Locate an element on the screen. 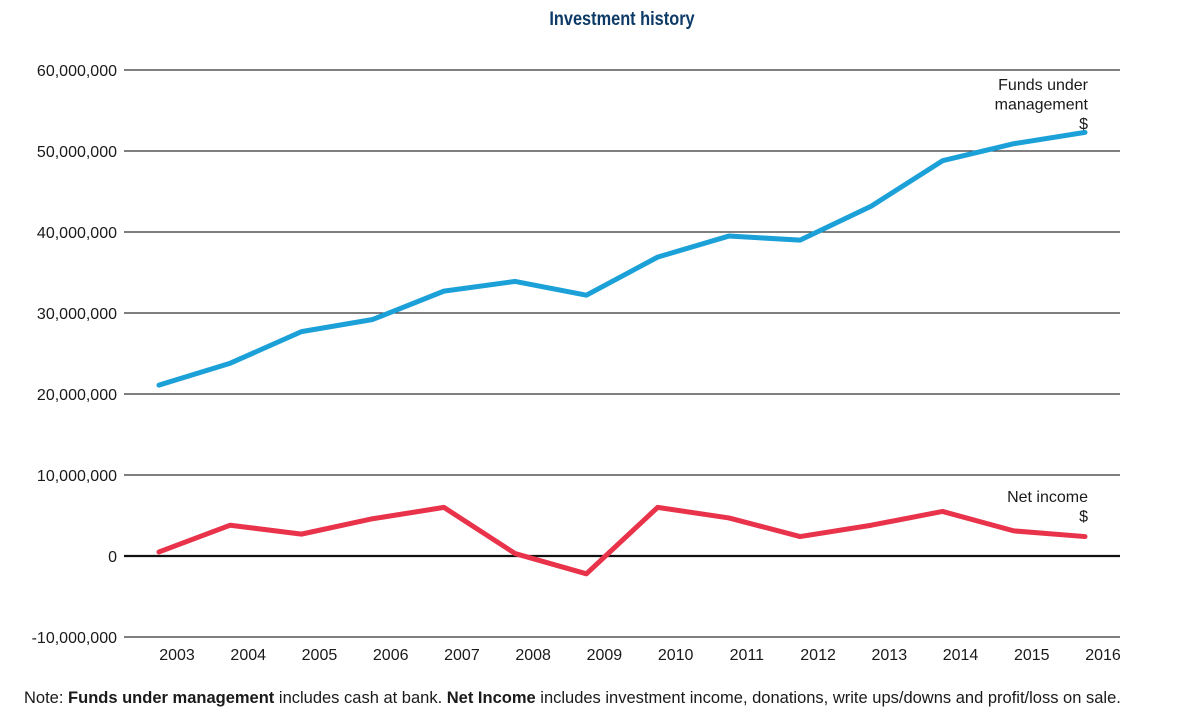 Image resolution: width=1200 pixels, height=723 pixels. y-tick-label: -10,000,000 is located at coordinates (75, 638).